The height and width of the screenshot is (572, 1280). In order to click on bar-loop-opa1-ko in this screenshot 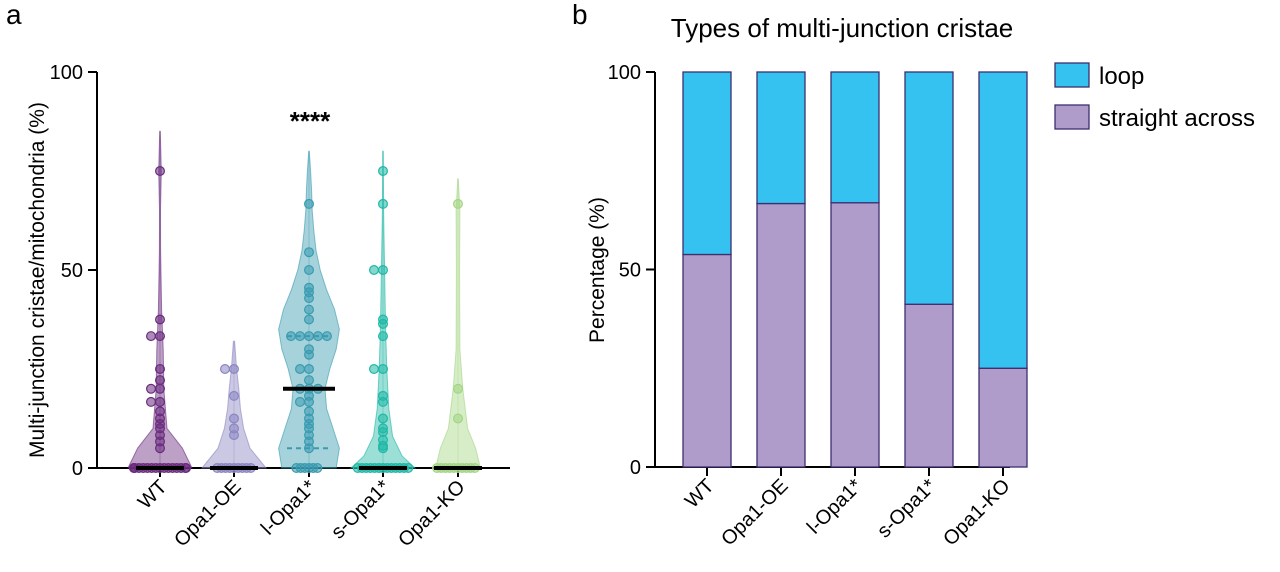, I will do `click(1003, 220)`.